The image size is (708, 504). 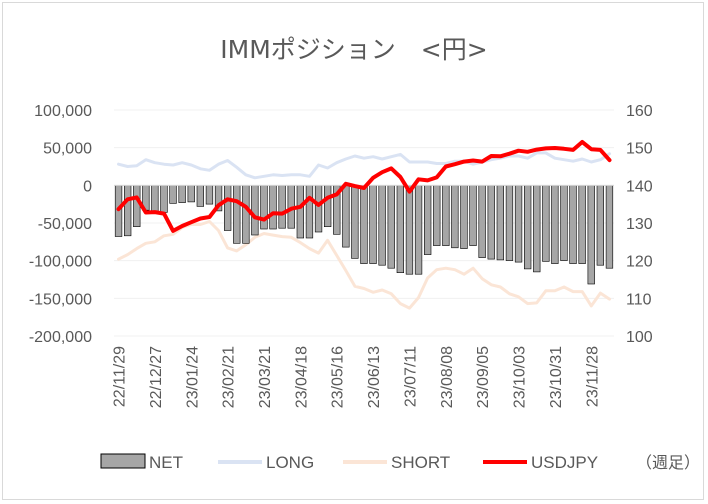 I want to click on x-tick-label: 23/07/11, so click(x=411, y=376).